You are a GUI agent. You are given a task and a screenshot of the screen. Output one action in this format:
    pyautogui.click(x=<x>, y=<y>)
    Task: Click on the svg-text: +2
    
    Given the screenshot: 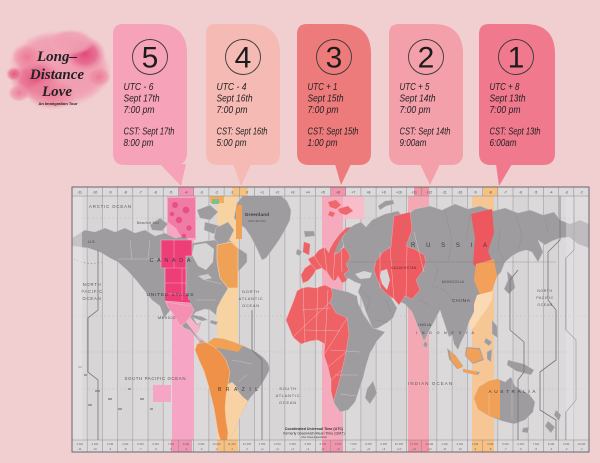 What is the action you would take?
    pyautogui.click(x=277, y=193)
    